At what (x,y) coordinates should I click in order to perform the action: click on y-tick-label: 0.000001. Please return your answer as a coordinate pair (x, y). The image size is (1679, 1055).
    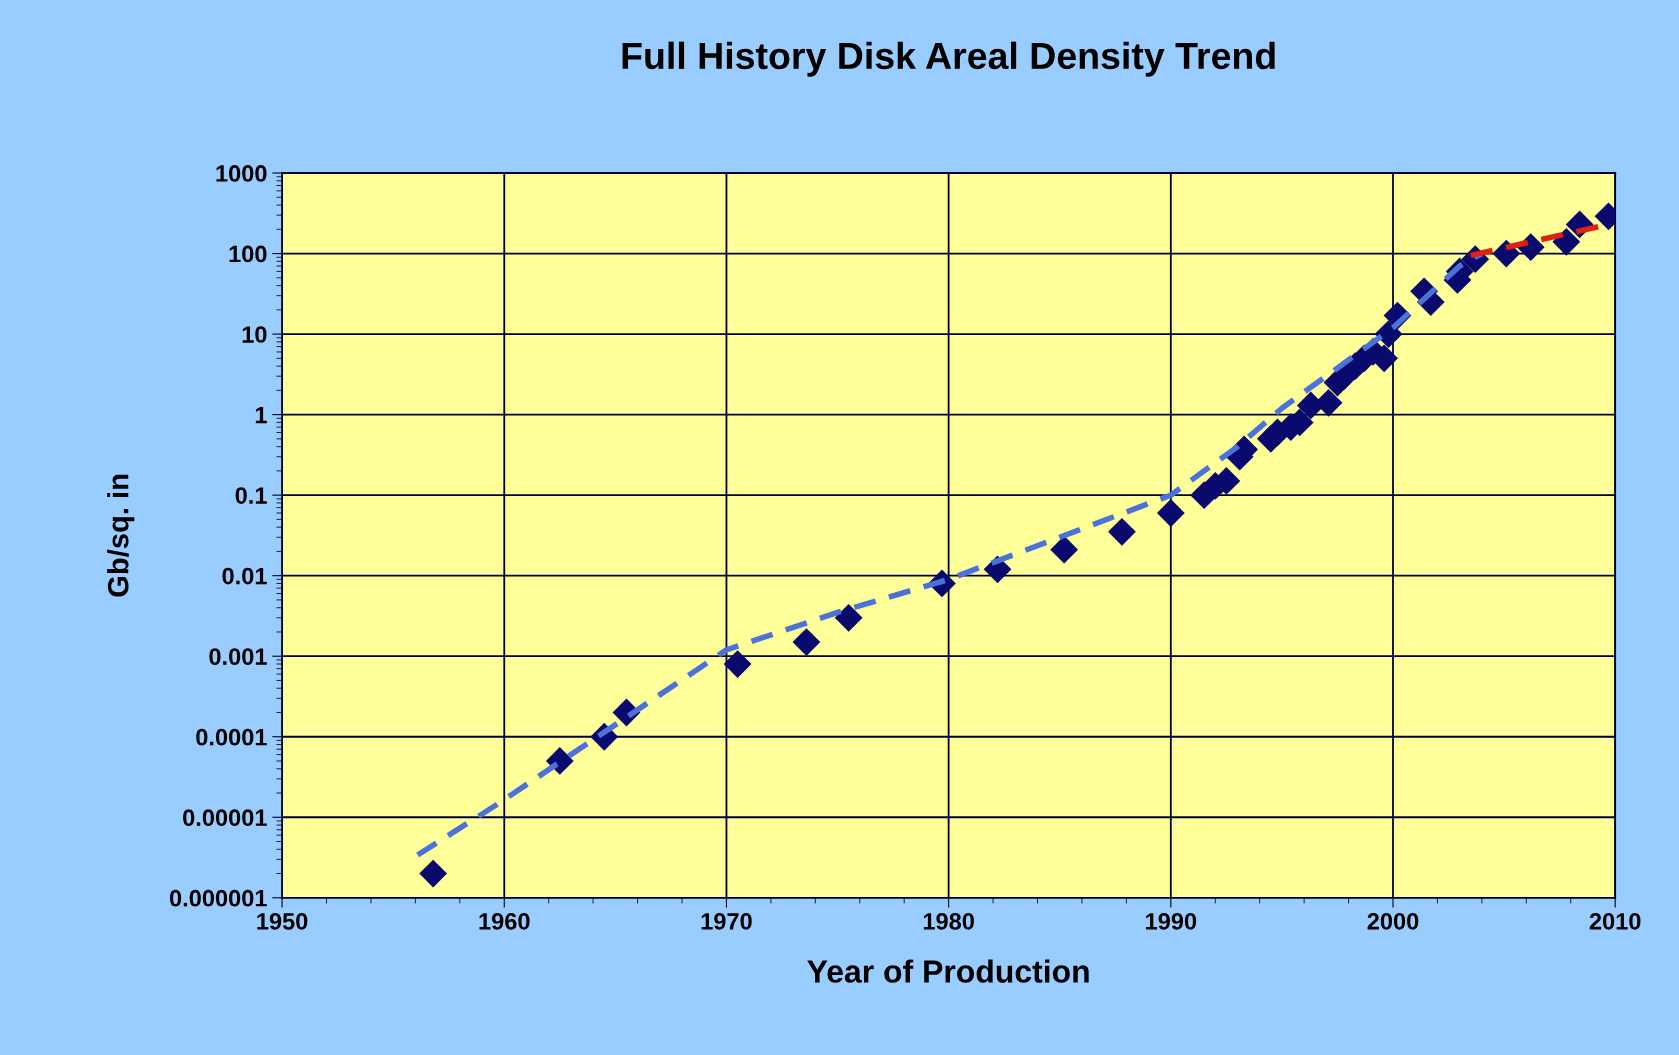
    Looking at the image, I should click on (218, 898).